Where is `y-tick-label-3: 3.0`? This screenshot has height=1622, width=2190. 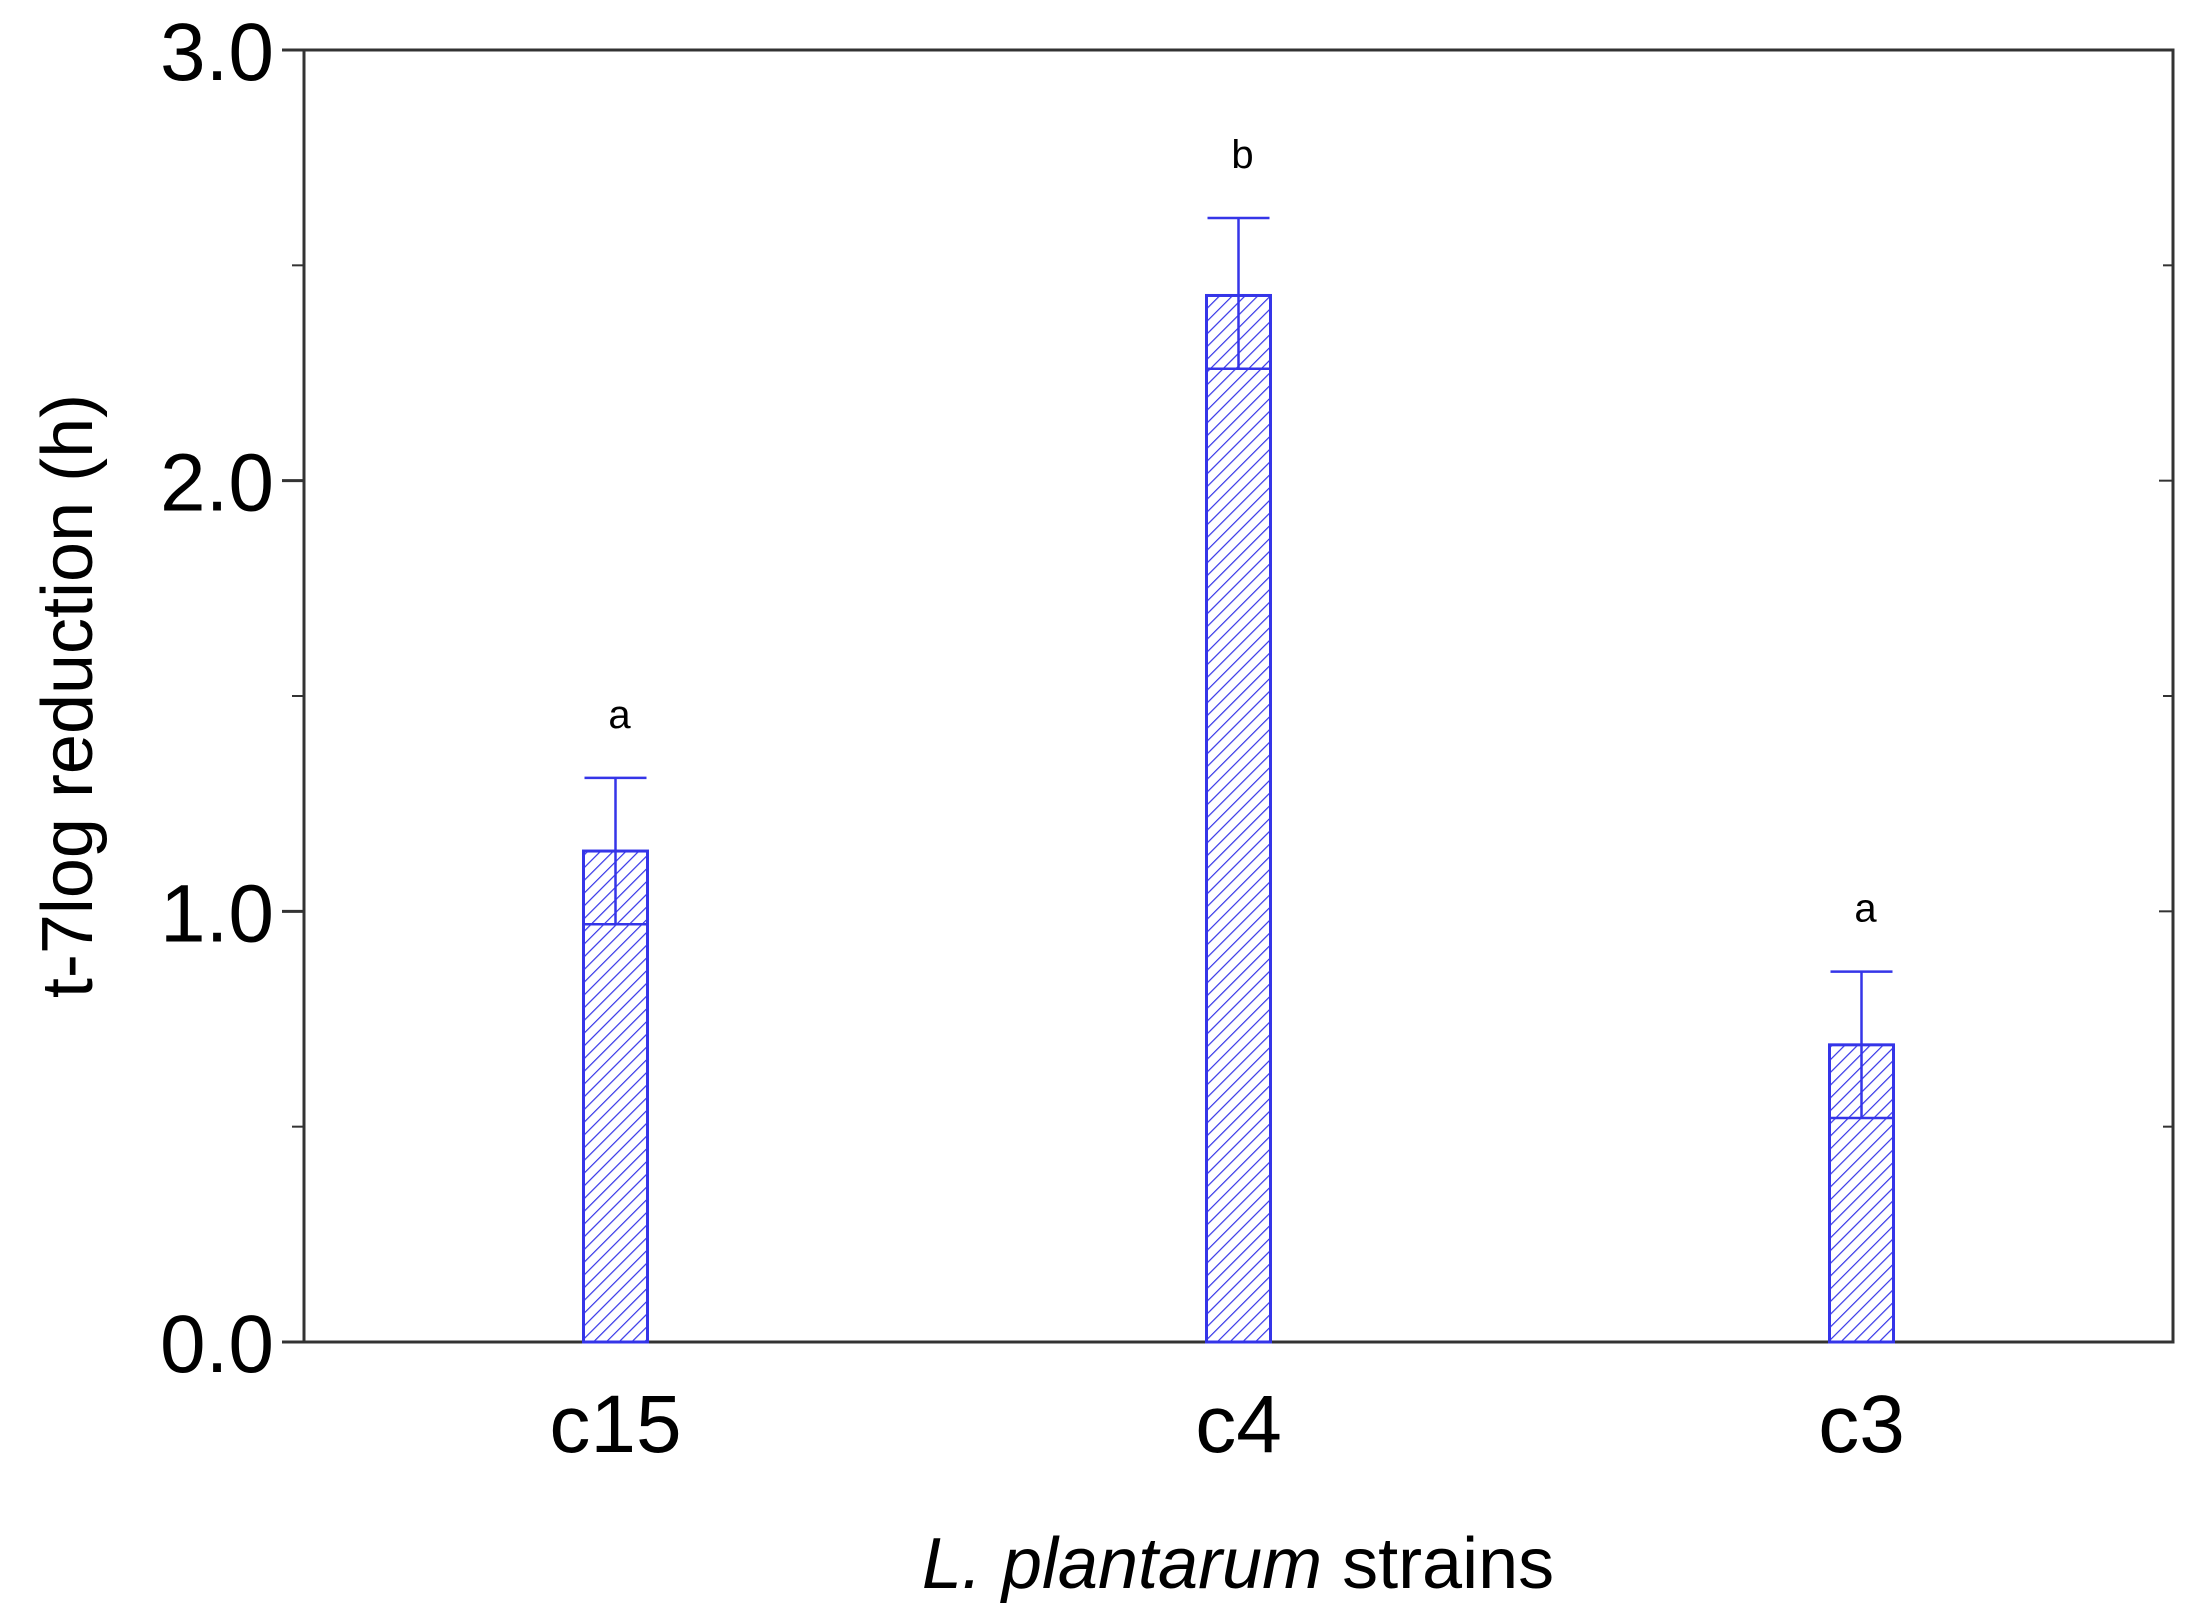
y-tick-label-3: 3.0 is located at coordinates (217, 52).